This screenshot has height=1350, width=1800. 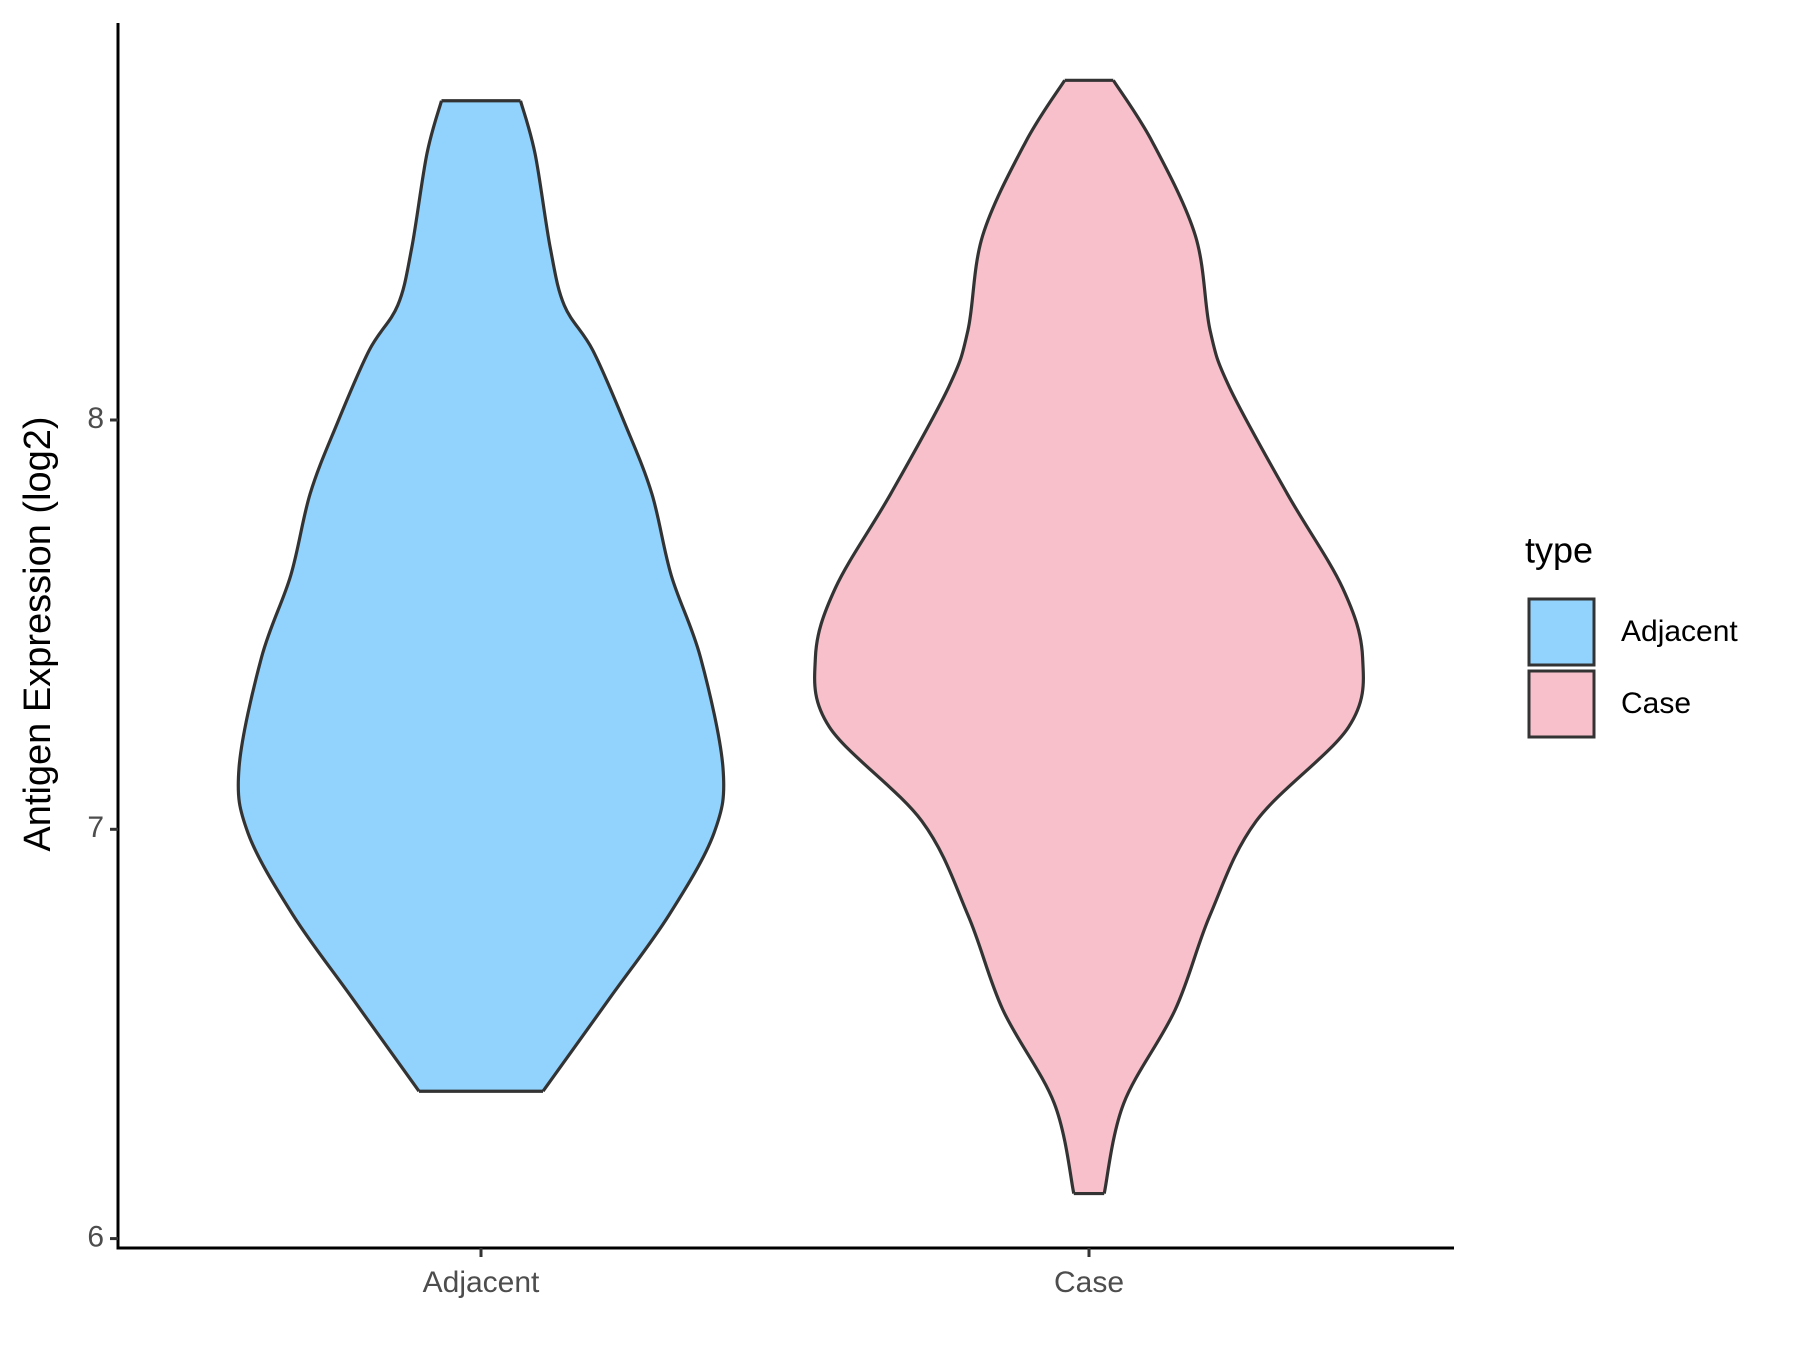 What do you see at coordinates (1089, 1282) in the screenshot?
I see `x-tick-label: Case` at bounding box center [1089, 1282].